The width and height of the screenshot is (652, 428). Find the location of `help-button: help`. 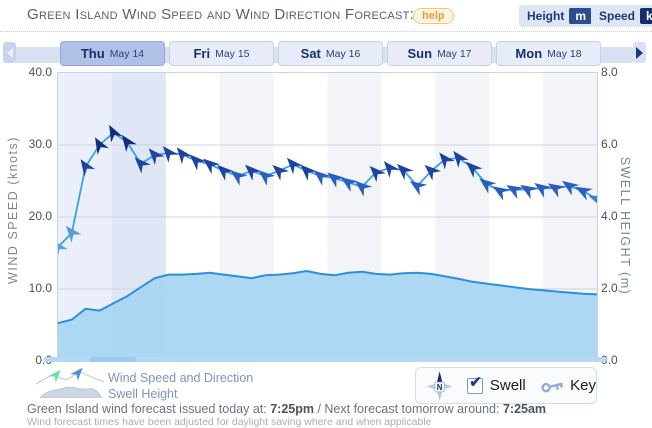

help-button: help is located at coordinates (433, 16).